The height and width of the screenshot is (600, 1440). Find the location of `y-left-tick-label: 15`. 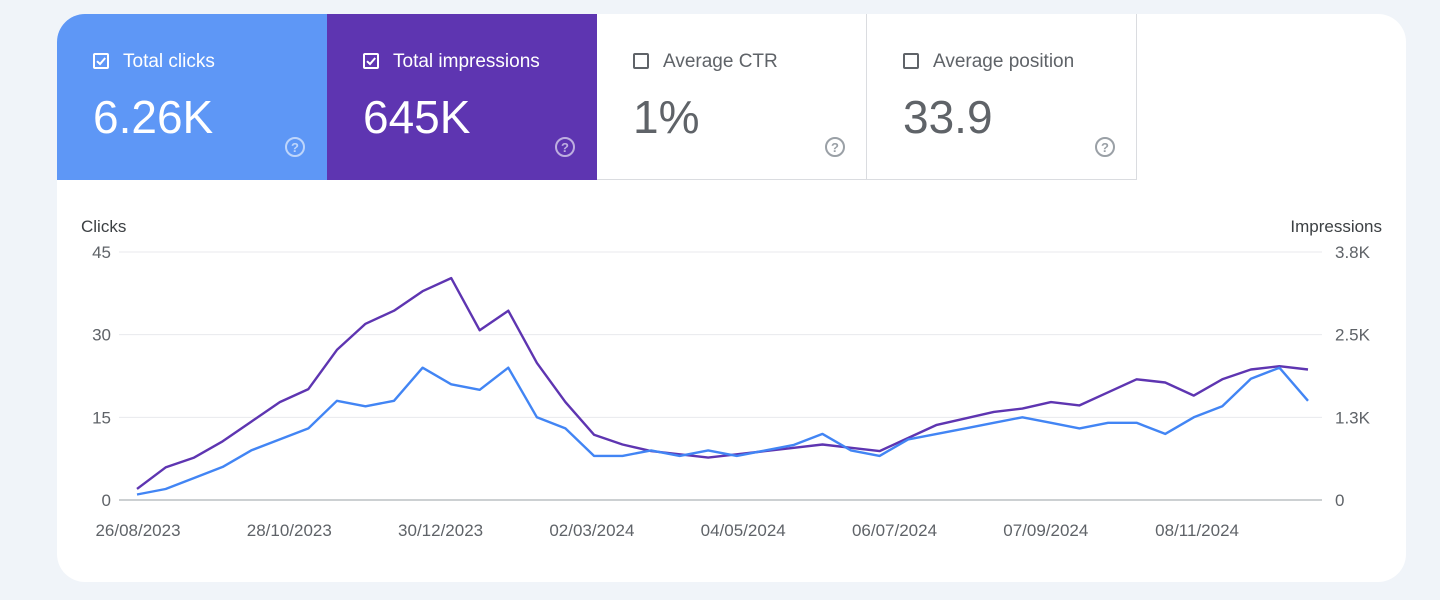

y-left-tick-label: 15 is located at coordinates (101, 417).